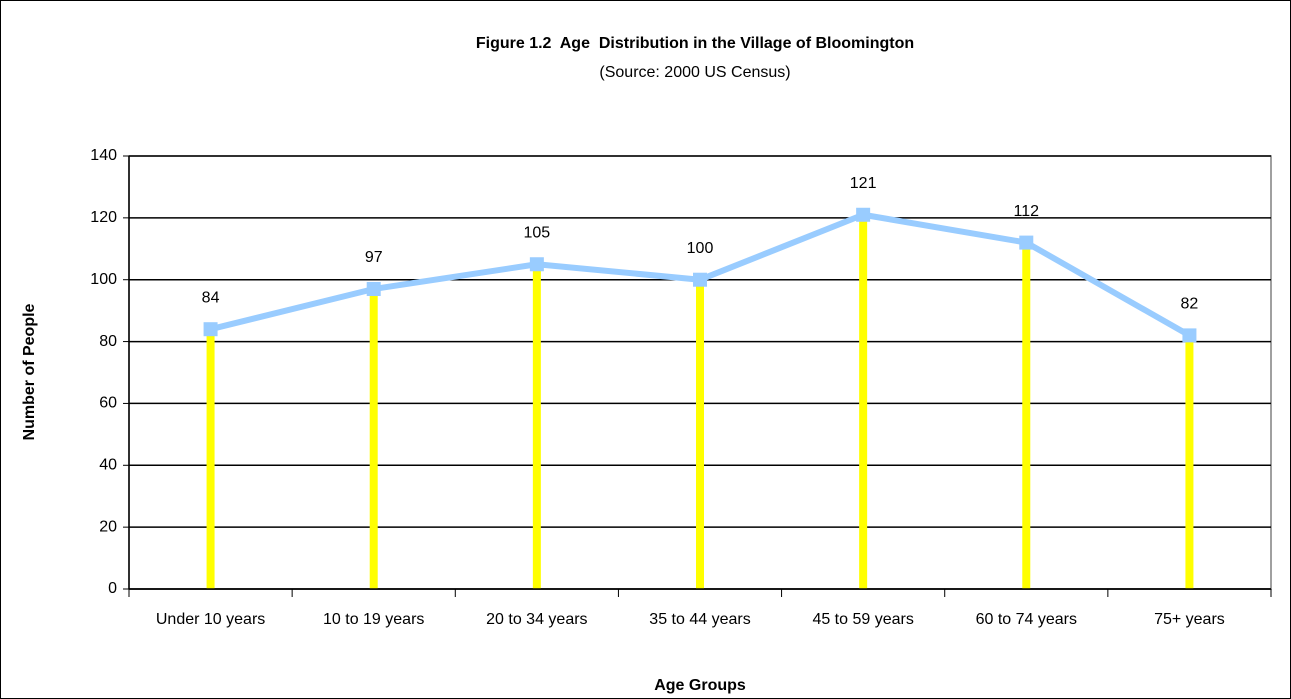 This screenshot has height=699, width=1291. Describe the element at coordinates (700, 685) in the screenshot. I see `x-axis-label: Age Groups` at that location.